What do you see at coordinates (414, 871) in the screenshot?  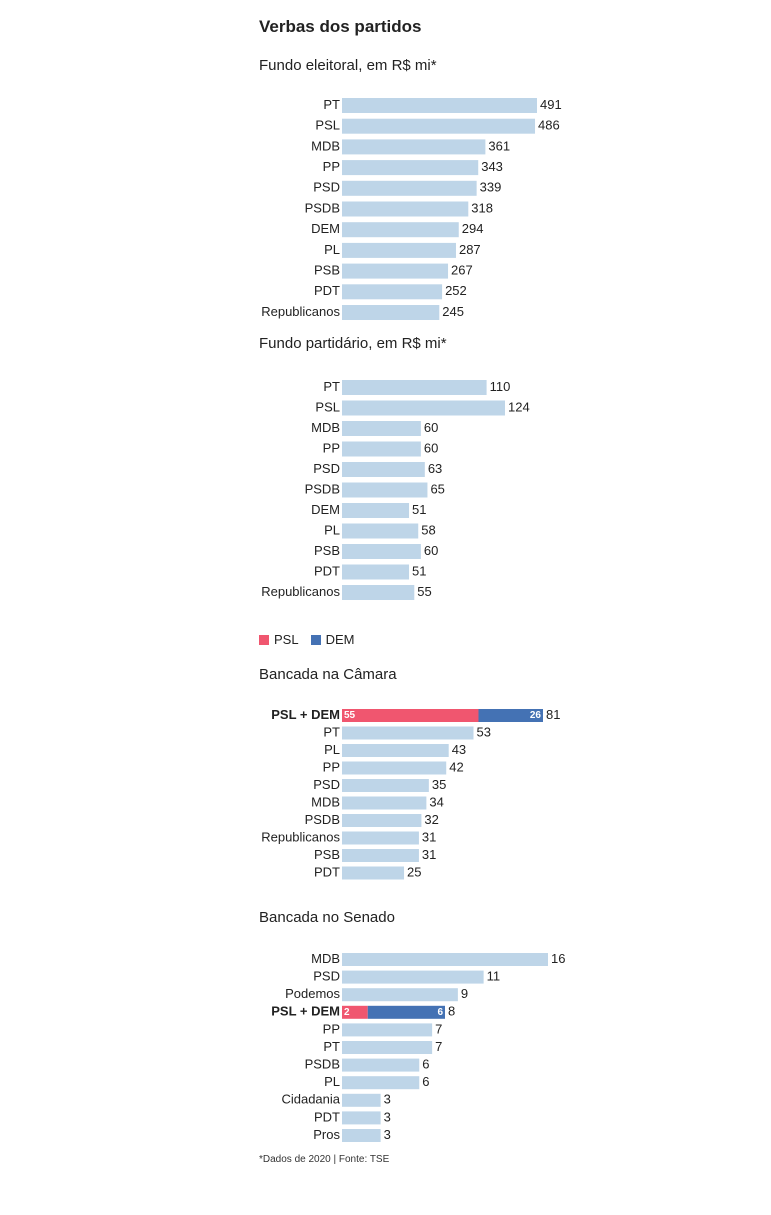 I see `camara-pdt-value: 25` at bounding box center [414, 871].